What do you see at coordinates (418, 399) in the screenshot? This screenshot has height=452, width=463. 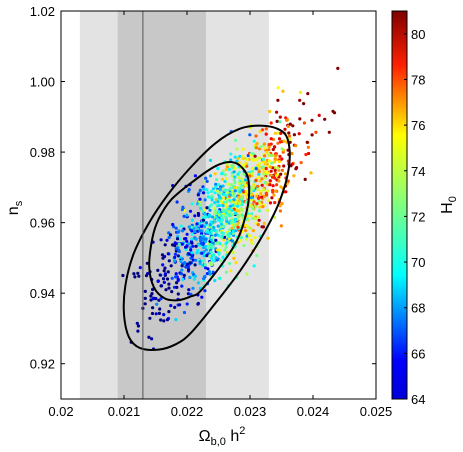 I see `colorbar-tick-label: 64` at bounding box center [418, 399].